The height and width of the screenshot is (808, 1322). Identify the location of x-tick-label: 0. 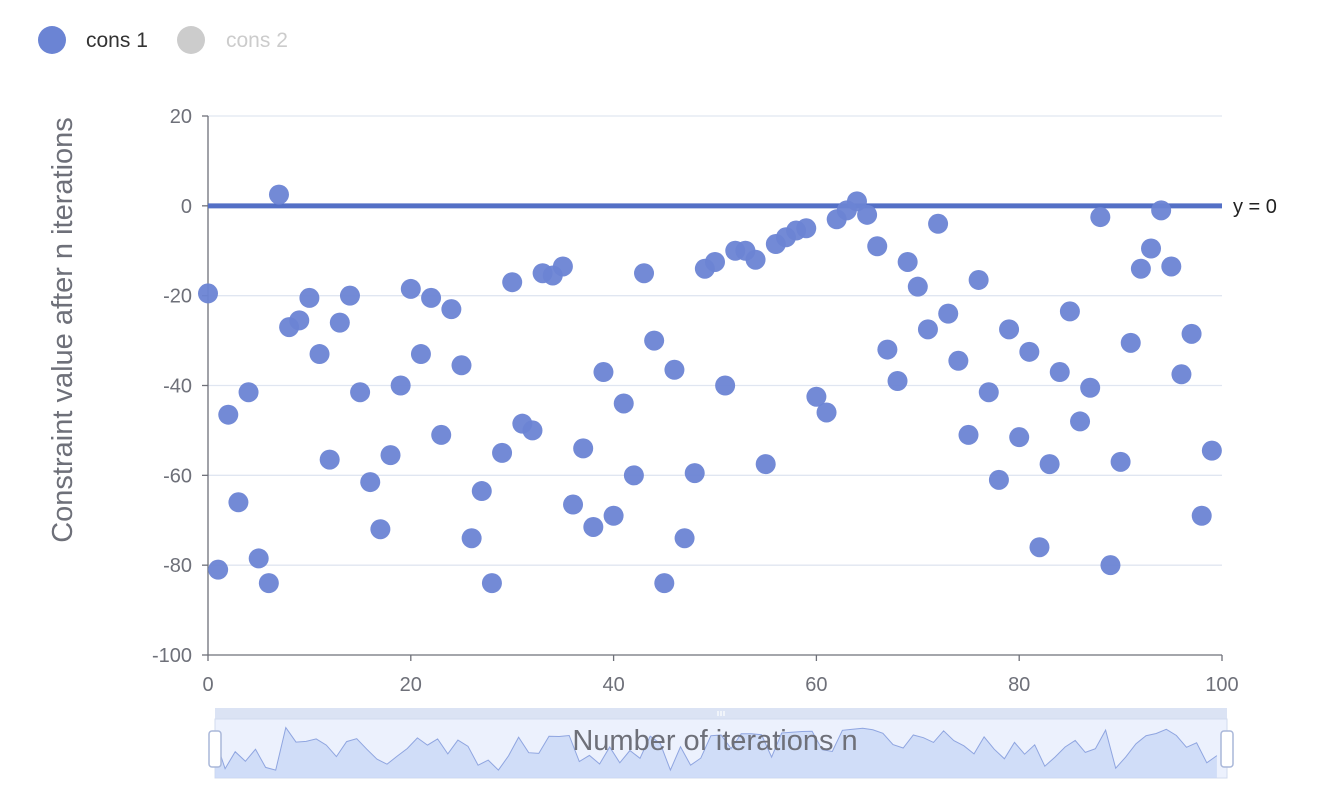
(207, 685).